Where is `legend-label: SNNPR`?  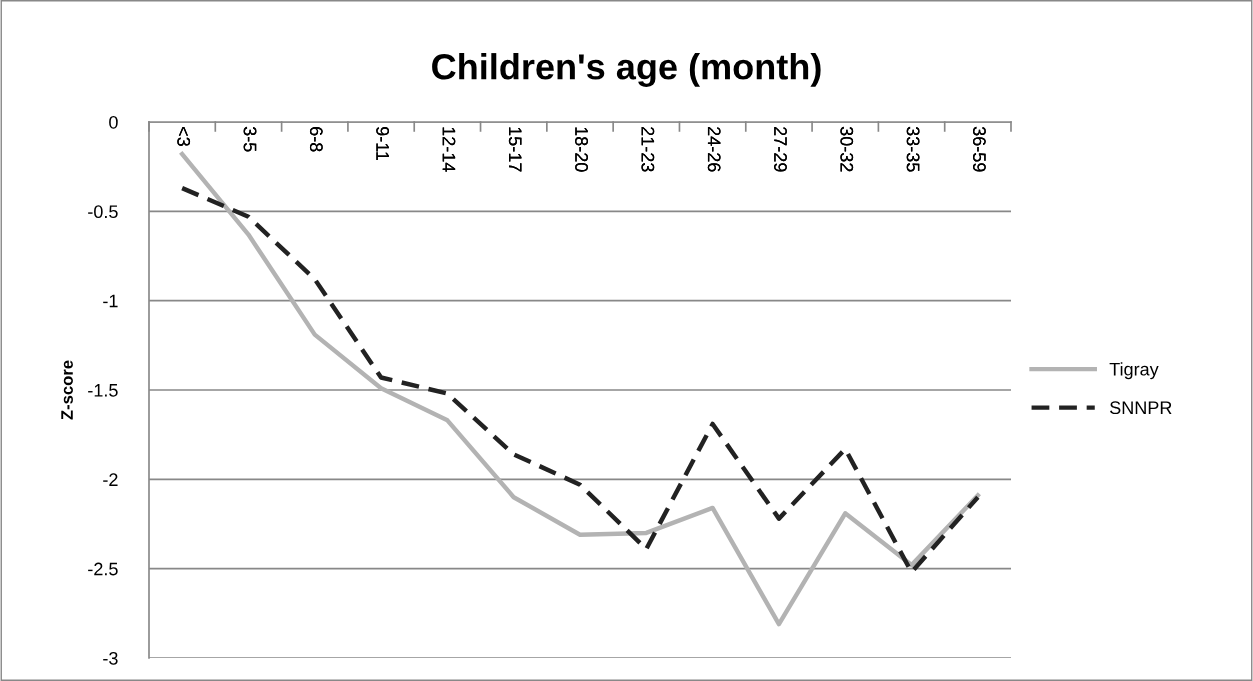 legend-label: SNNPR is located at coordinates (1141, 408).